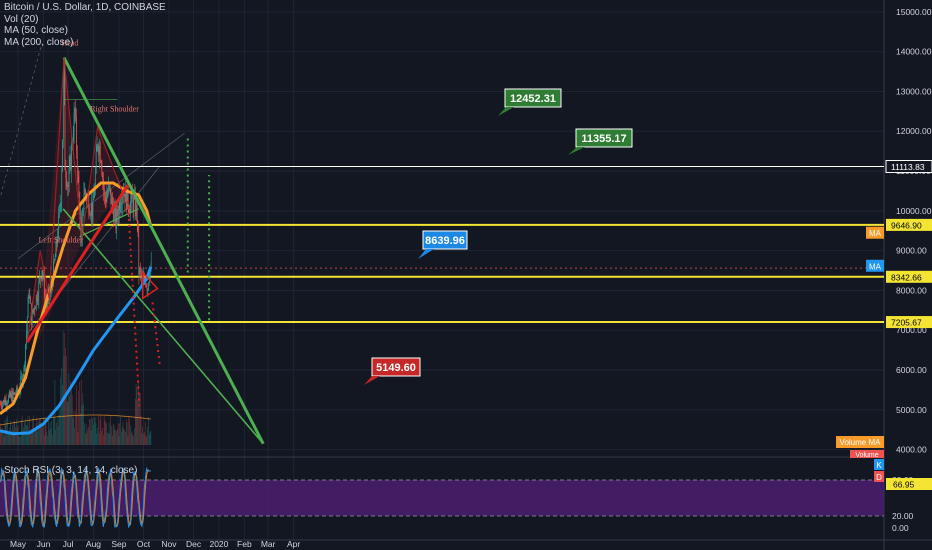  Describe the element at coordinates (71, 470) in the screenshot. I see `stoch-rsi-label: Stoch RSI (3, 3, 14, 14, close)` at that location.